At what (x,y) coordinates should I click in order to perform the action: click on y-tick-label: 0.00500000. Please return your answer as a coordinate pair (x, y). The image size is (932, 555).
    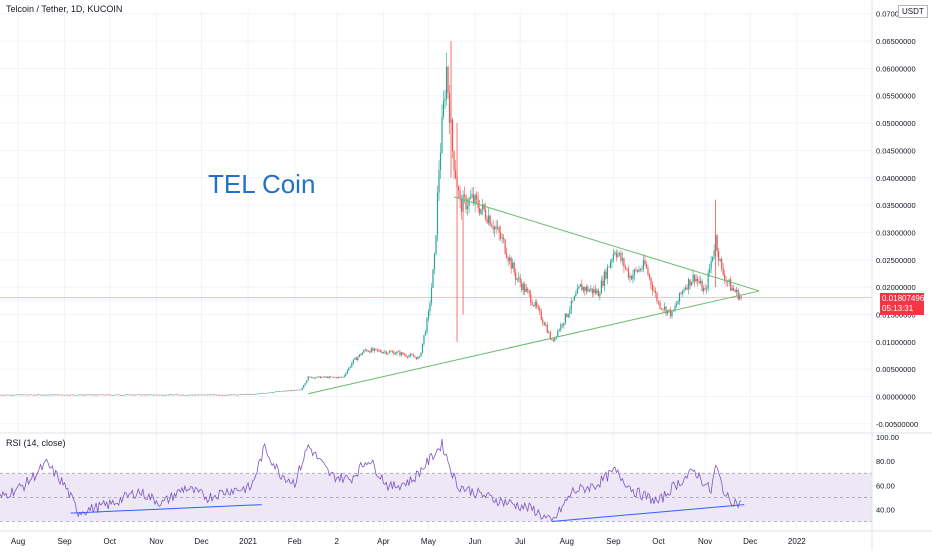
    Looking at the image, I should click on (896, 369).